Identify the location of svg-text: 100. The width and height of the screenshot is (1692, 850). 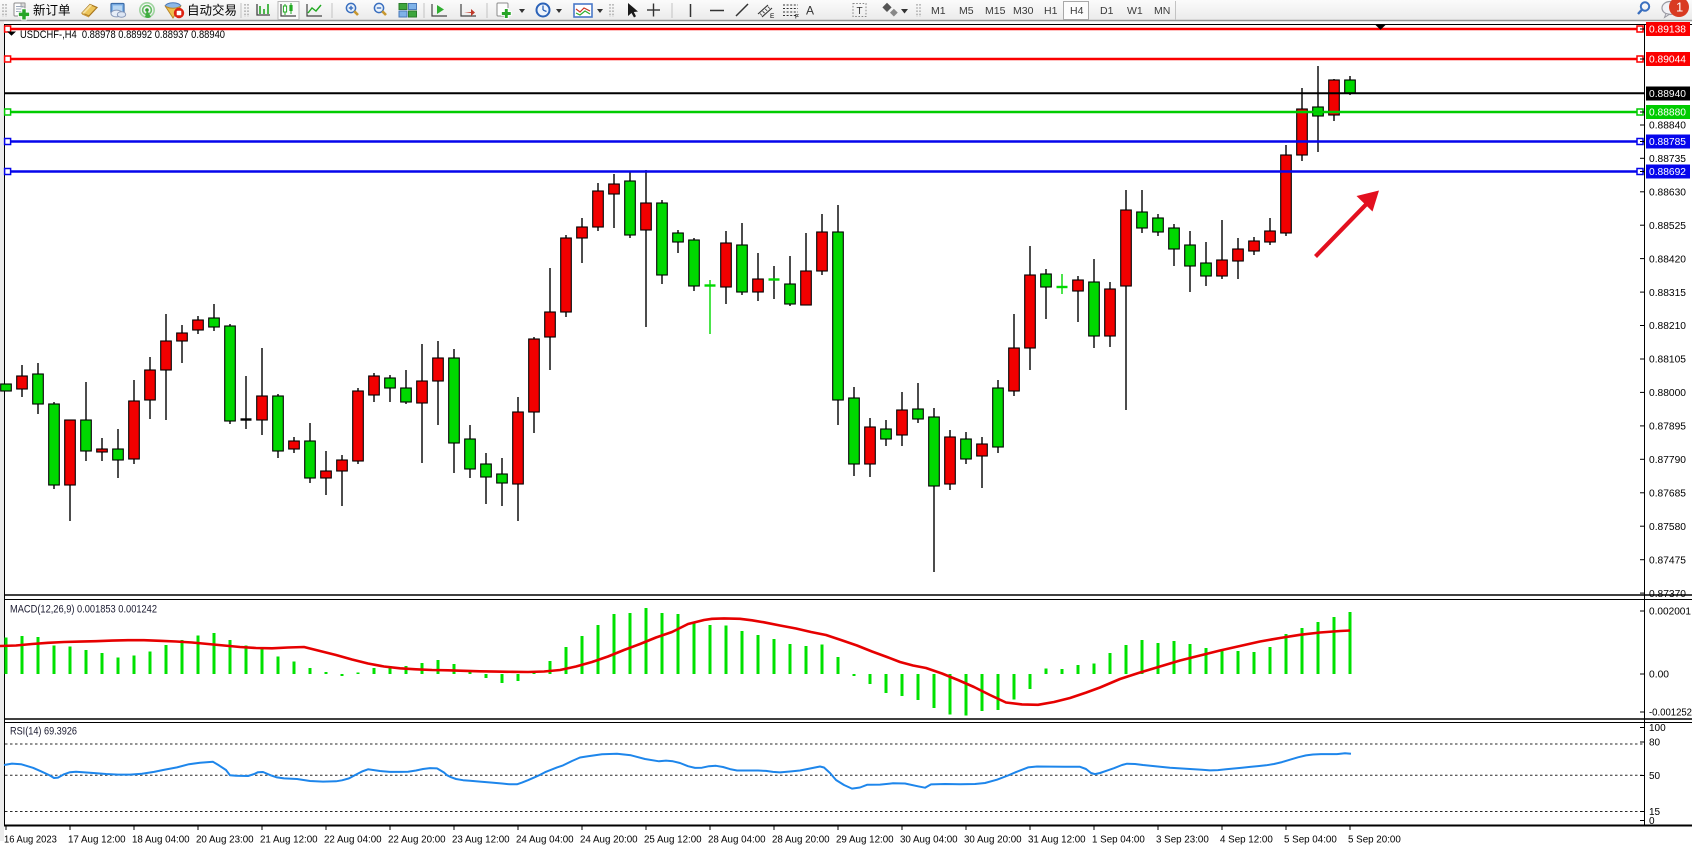
(1657, 728).